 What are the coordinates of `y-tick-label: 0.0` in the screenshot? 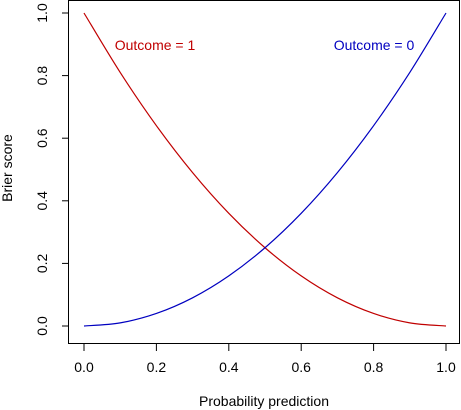 It's located at (42, 326).